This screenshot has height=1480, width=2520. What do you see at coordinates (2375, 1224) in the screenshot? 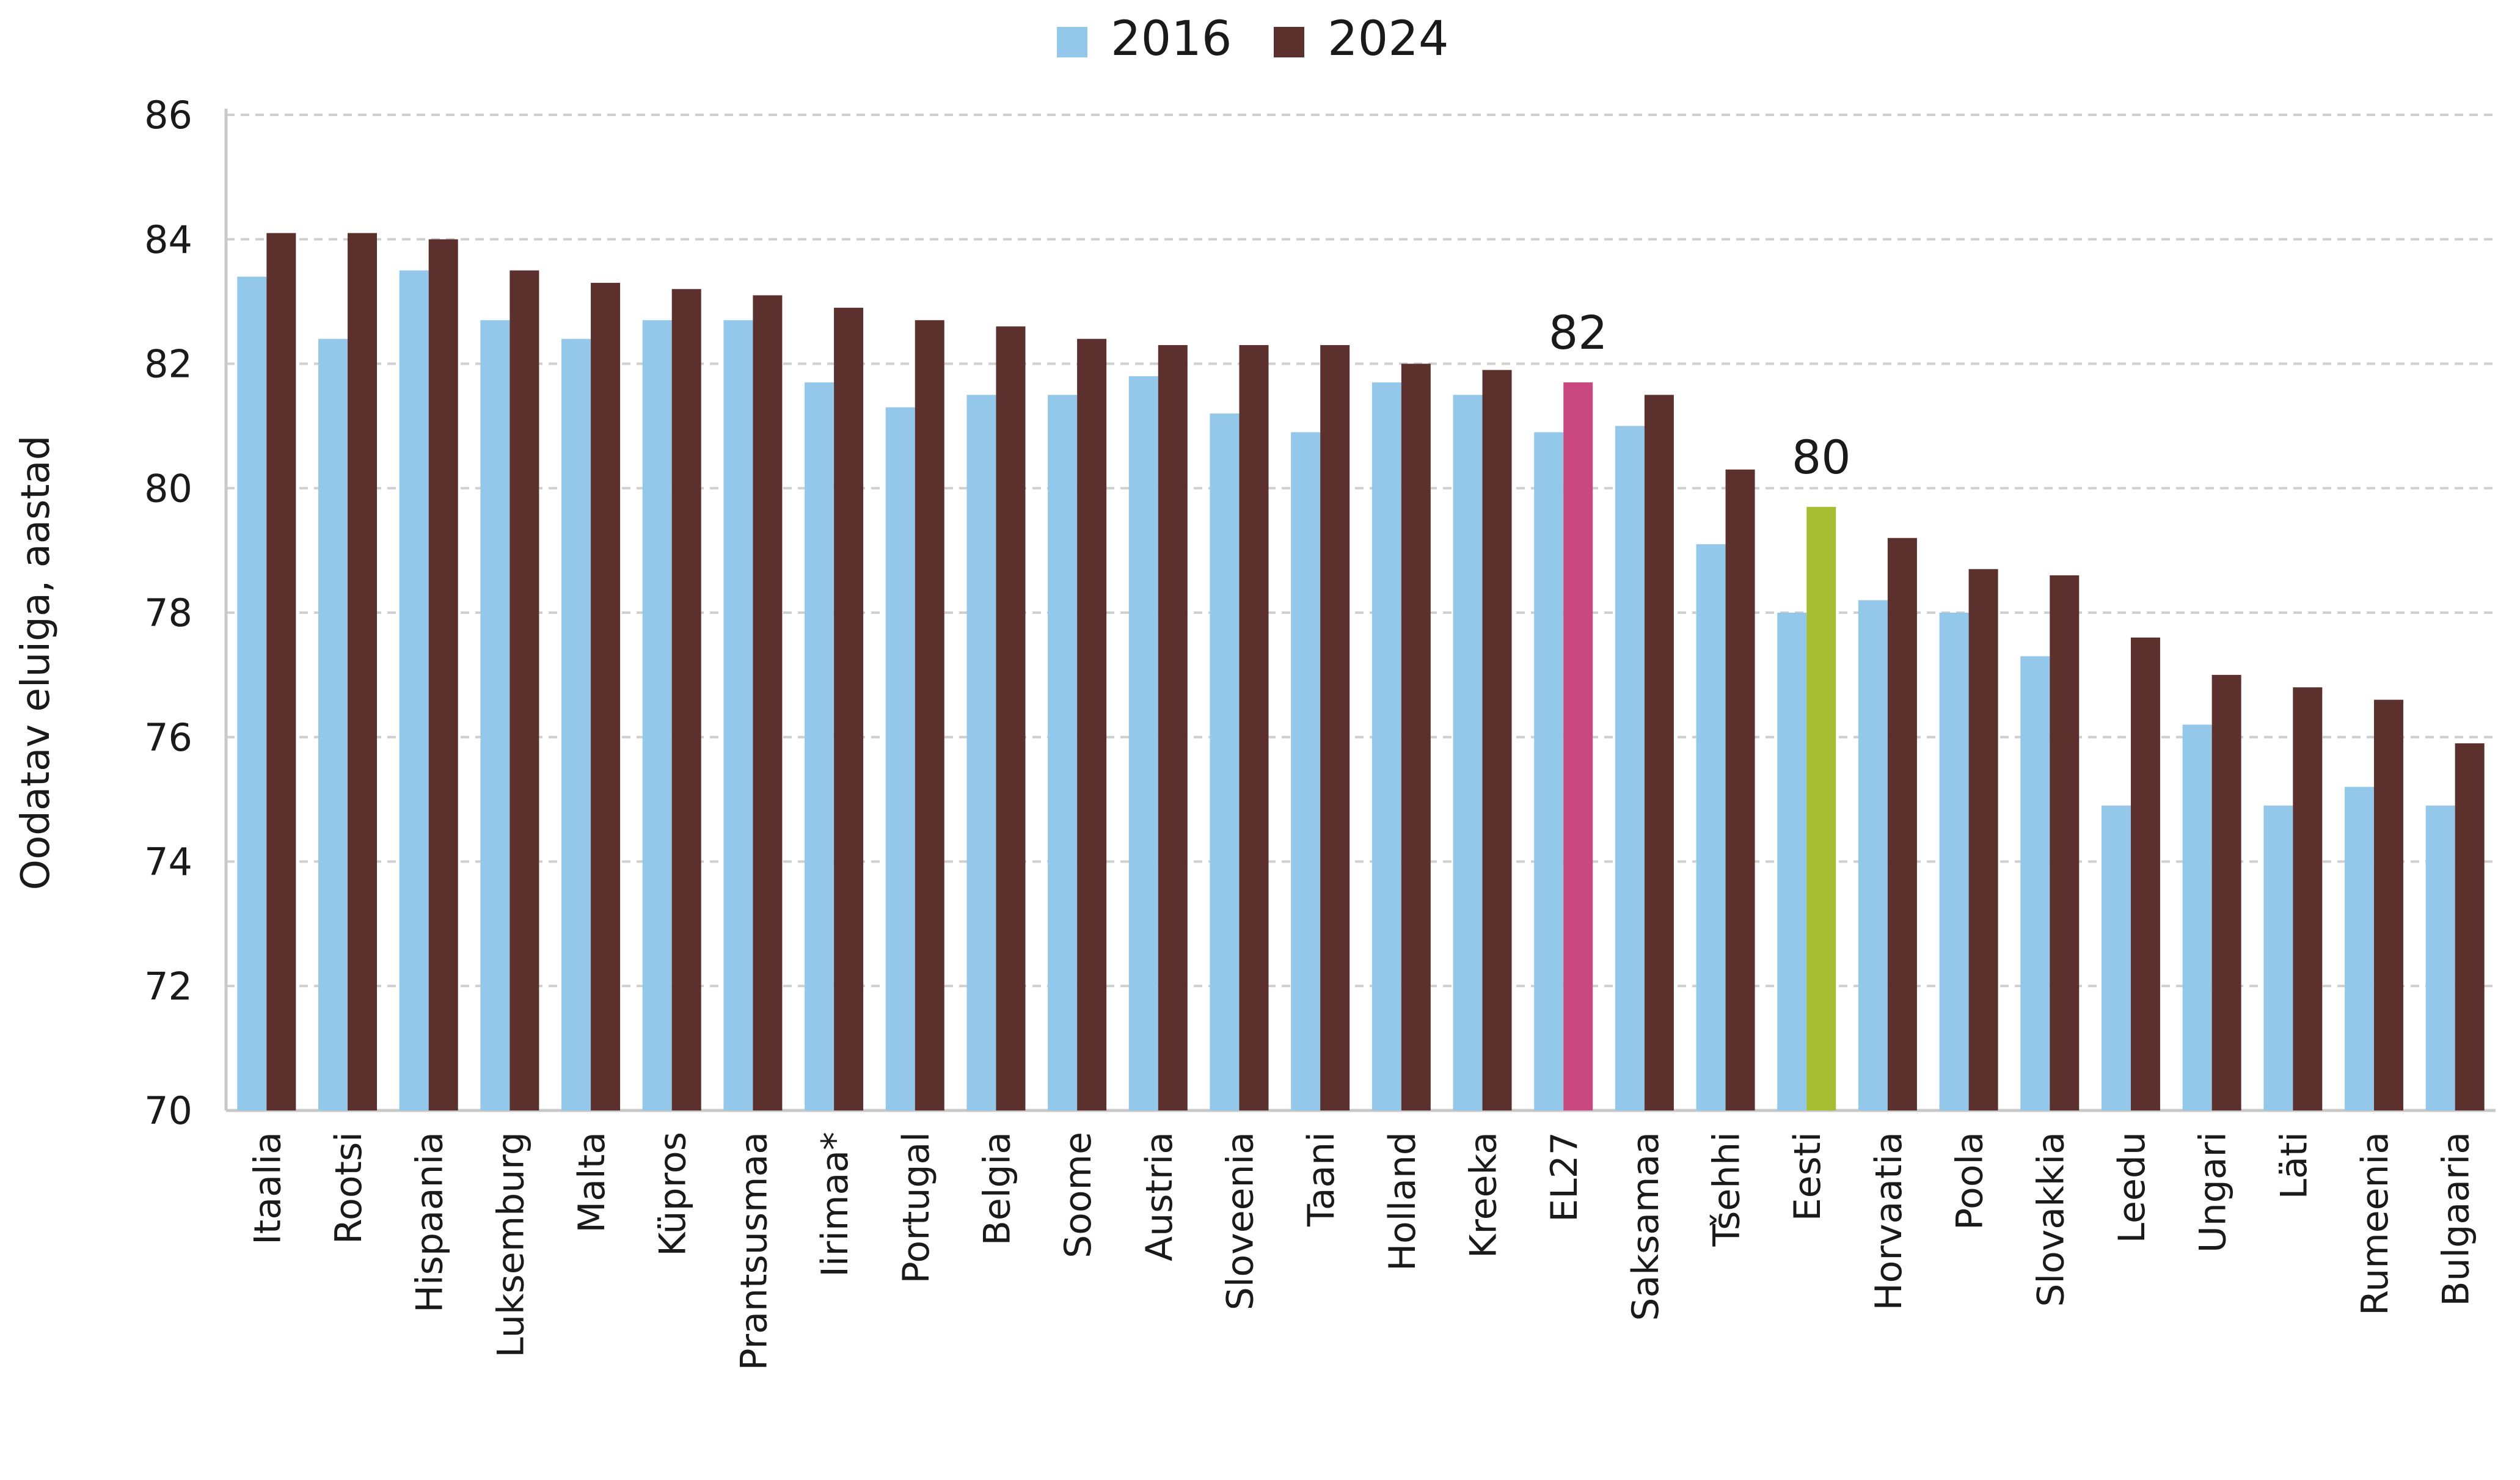
I see `x-tick-label: Rumeenia` at bounding box center [2375, 1224].